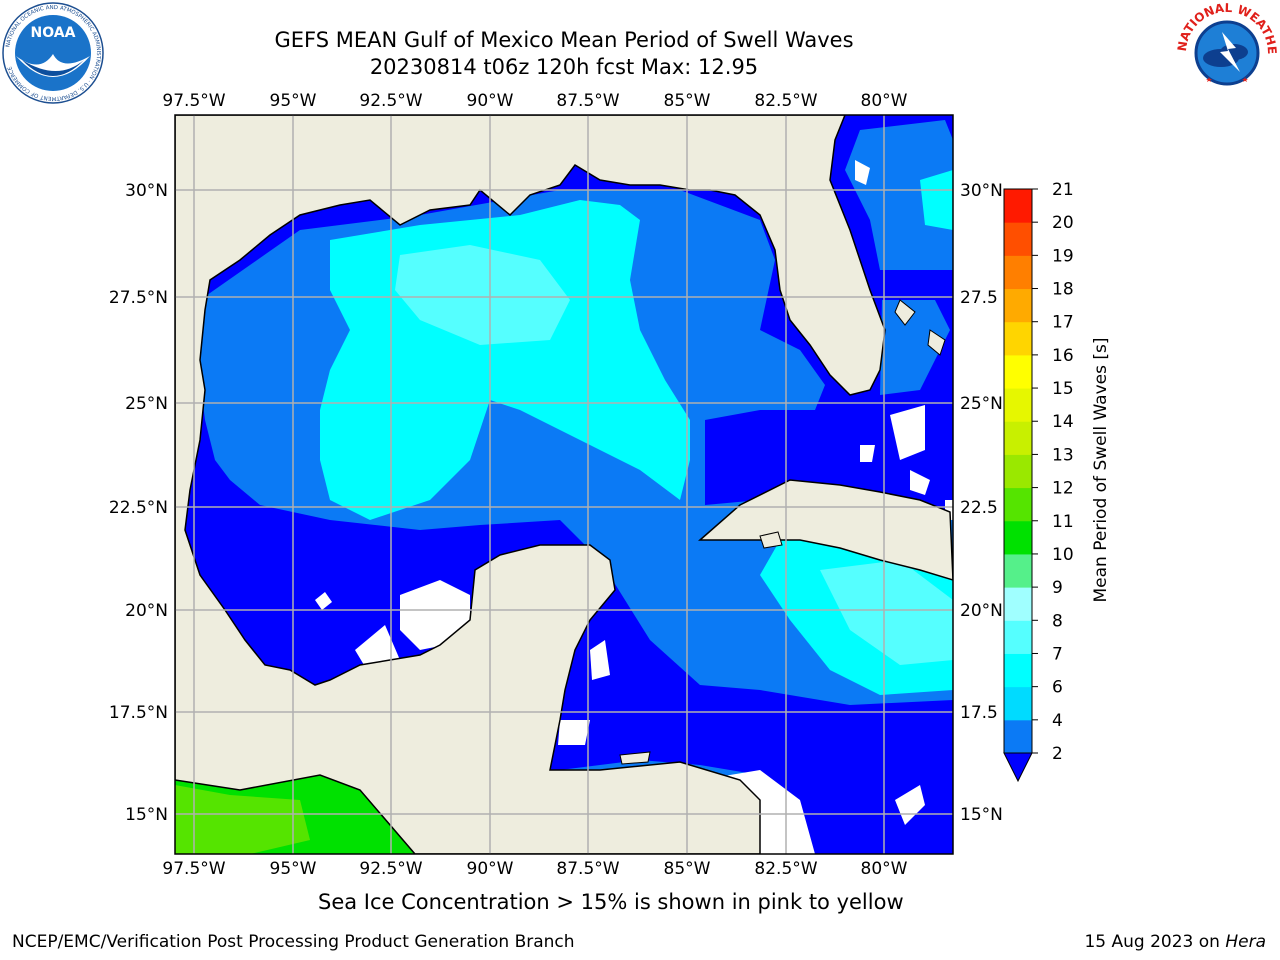 Image resolution: width=1280 pixels, height=960 pixels. I want to click on colorbar-under-triangle, so click(1018, 767).